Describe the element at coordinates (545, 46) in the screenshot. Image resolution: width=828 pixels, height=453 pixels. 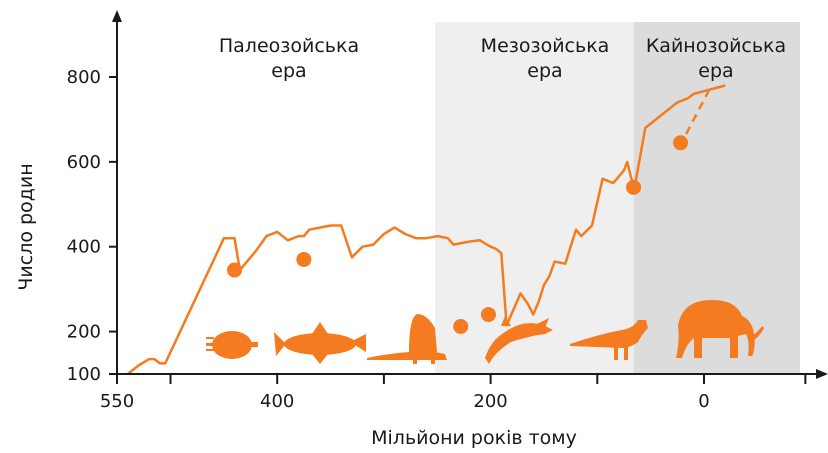
I see `era-label-line1: Мезозойська` at that location.